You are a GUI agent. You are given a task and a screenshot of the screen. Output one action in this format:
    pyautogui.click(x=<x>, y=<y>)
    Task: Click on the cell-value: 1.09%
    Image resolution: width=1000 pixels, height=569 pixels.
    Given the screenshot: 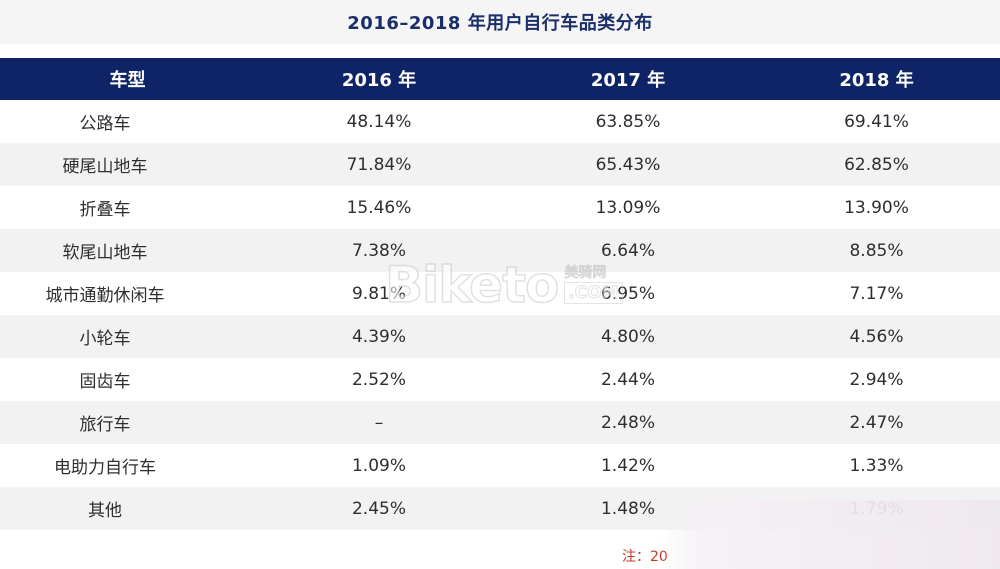 What is the action you would take?
    pyautogui.click(x=379, y=465)
    